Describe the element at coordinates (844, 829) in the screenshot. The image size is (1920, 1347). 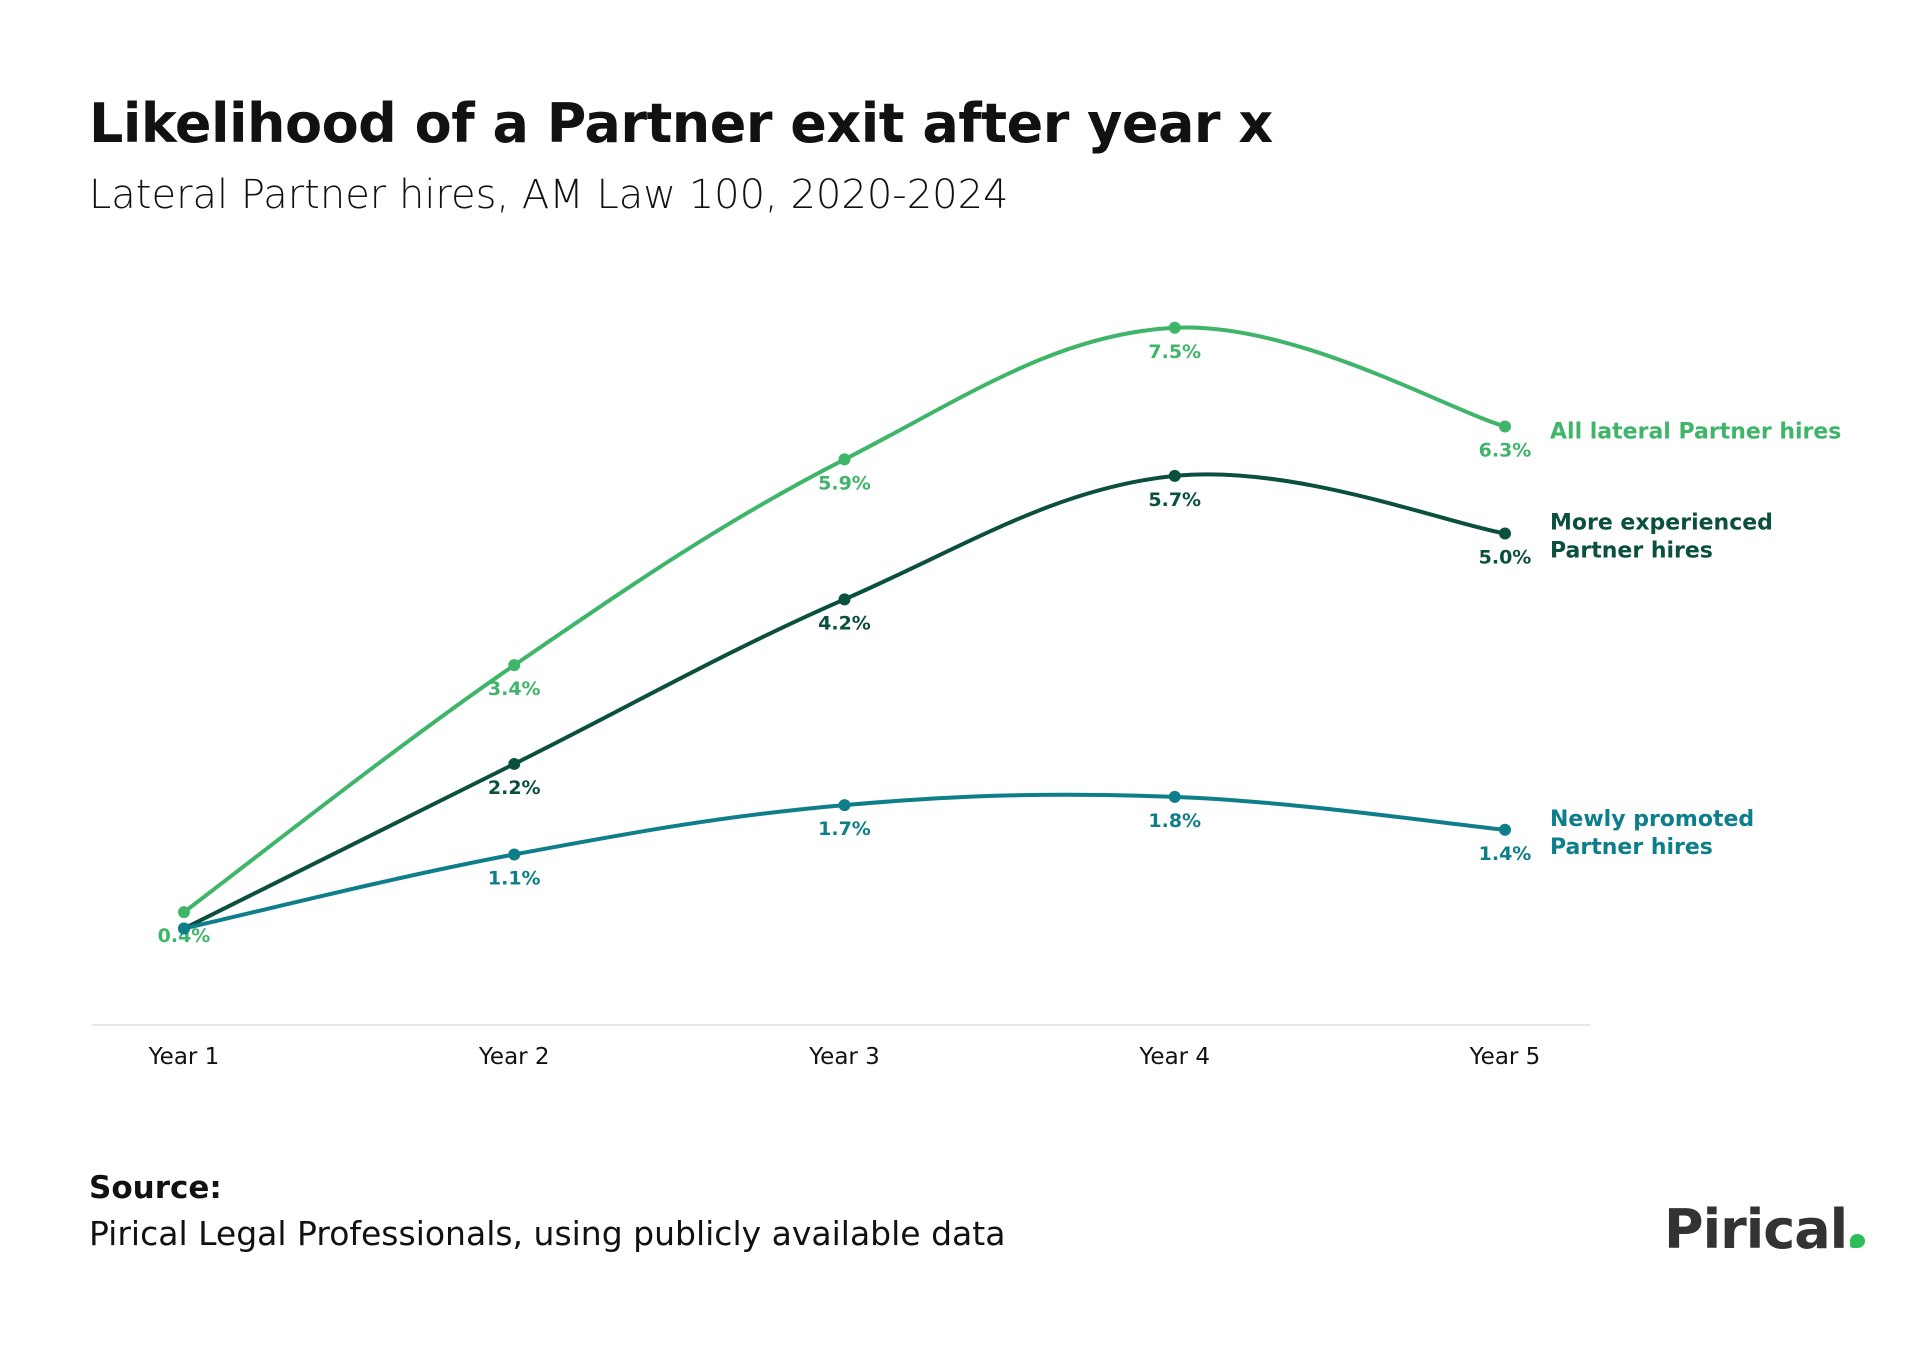
I see `data-label: 1.7%` at that location.